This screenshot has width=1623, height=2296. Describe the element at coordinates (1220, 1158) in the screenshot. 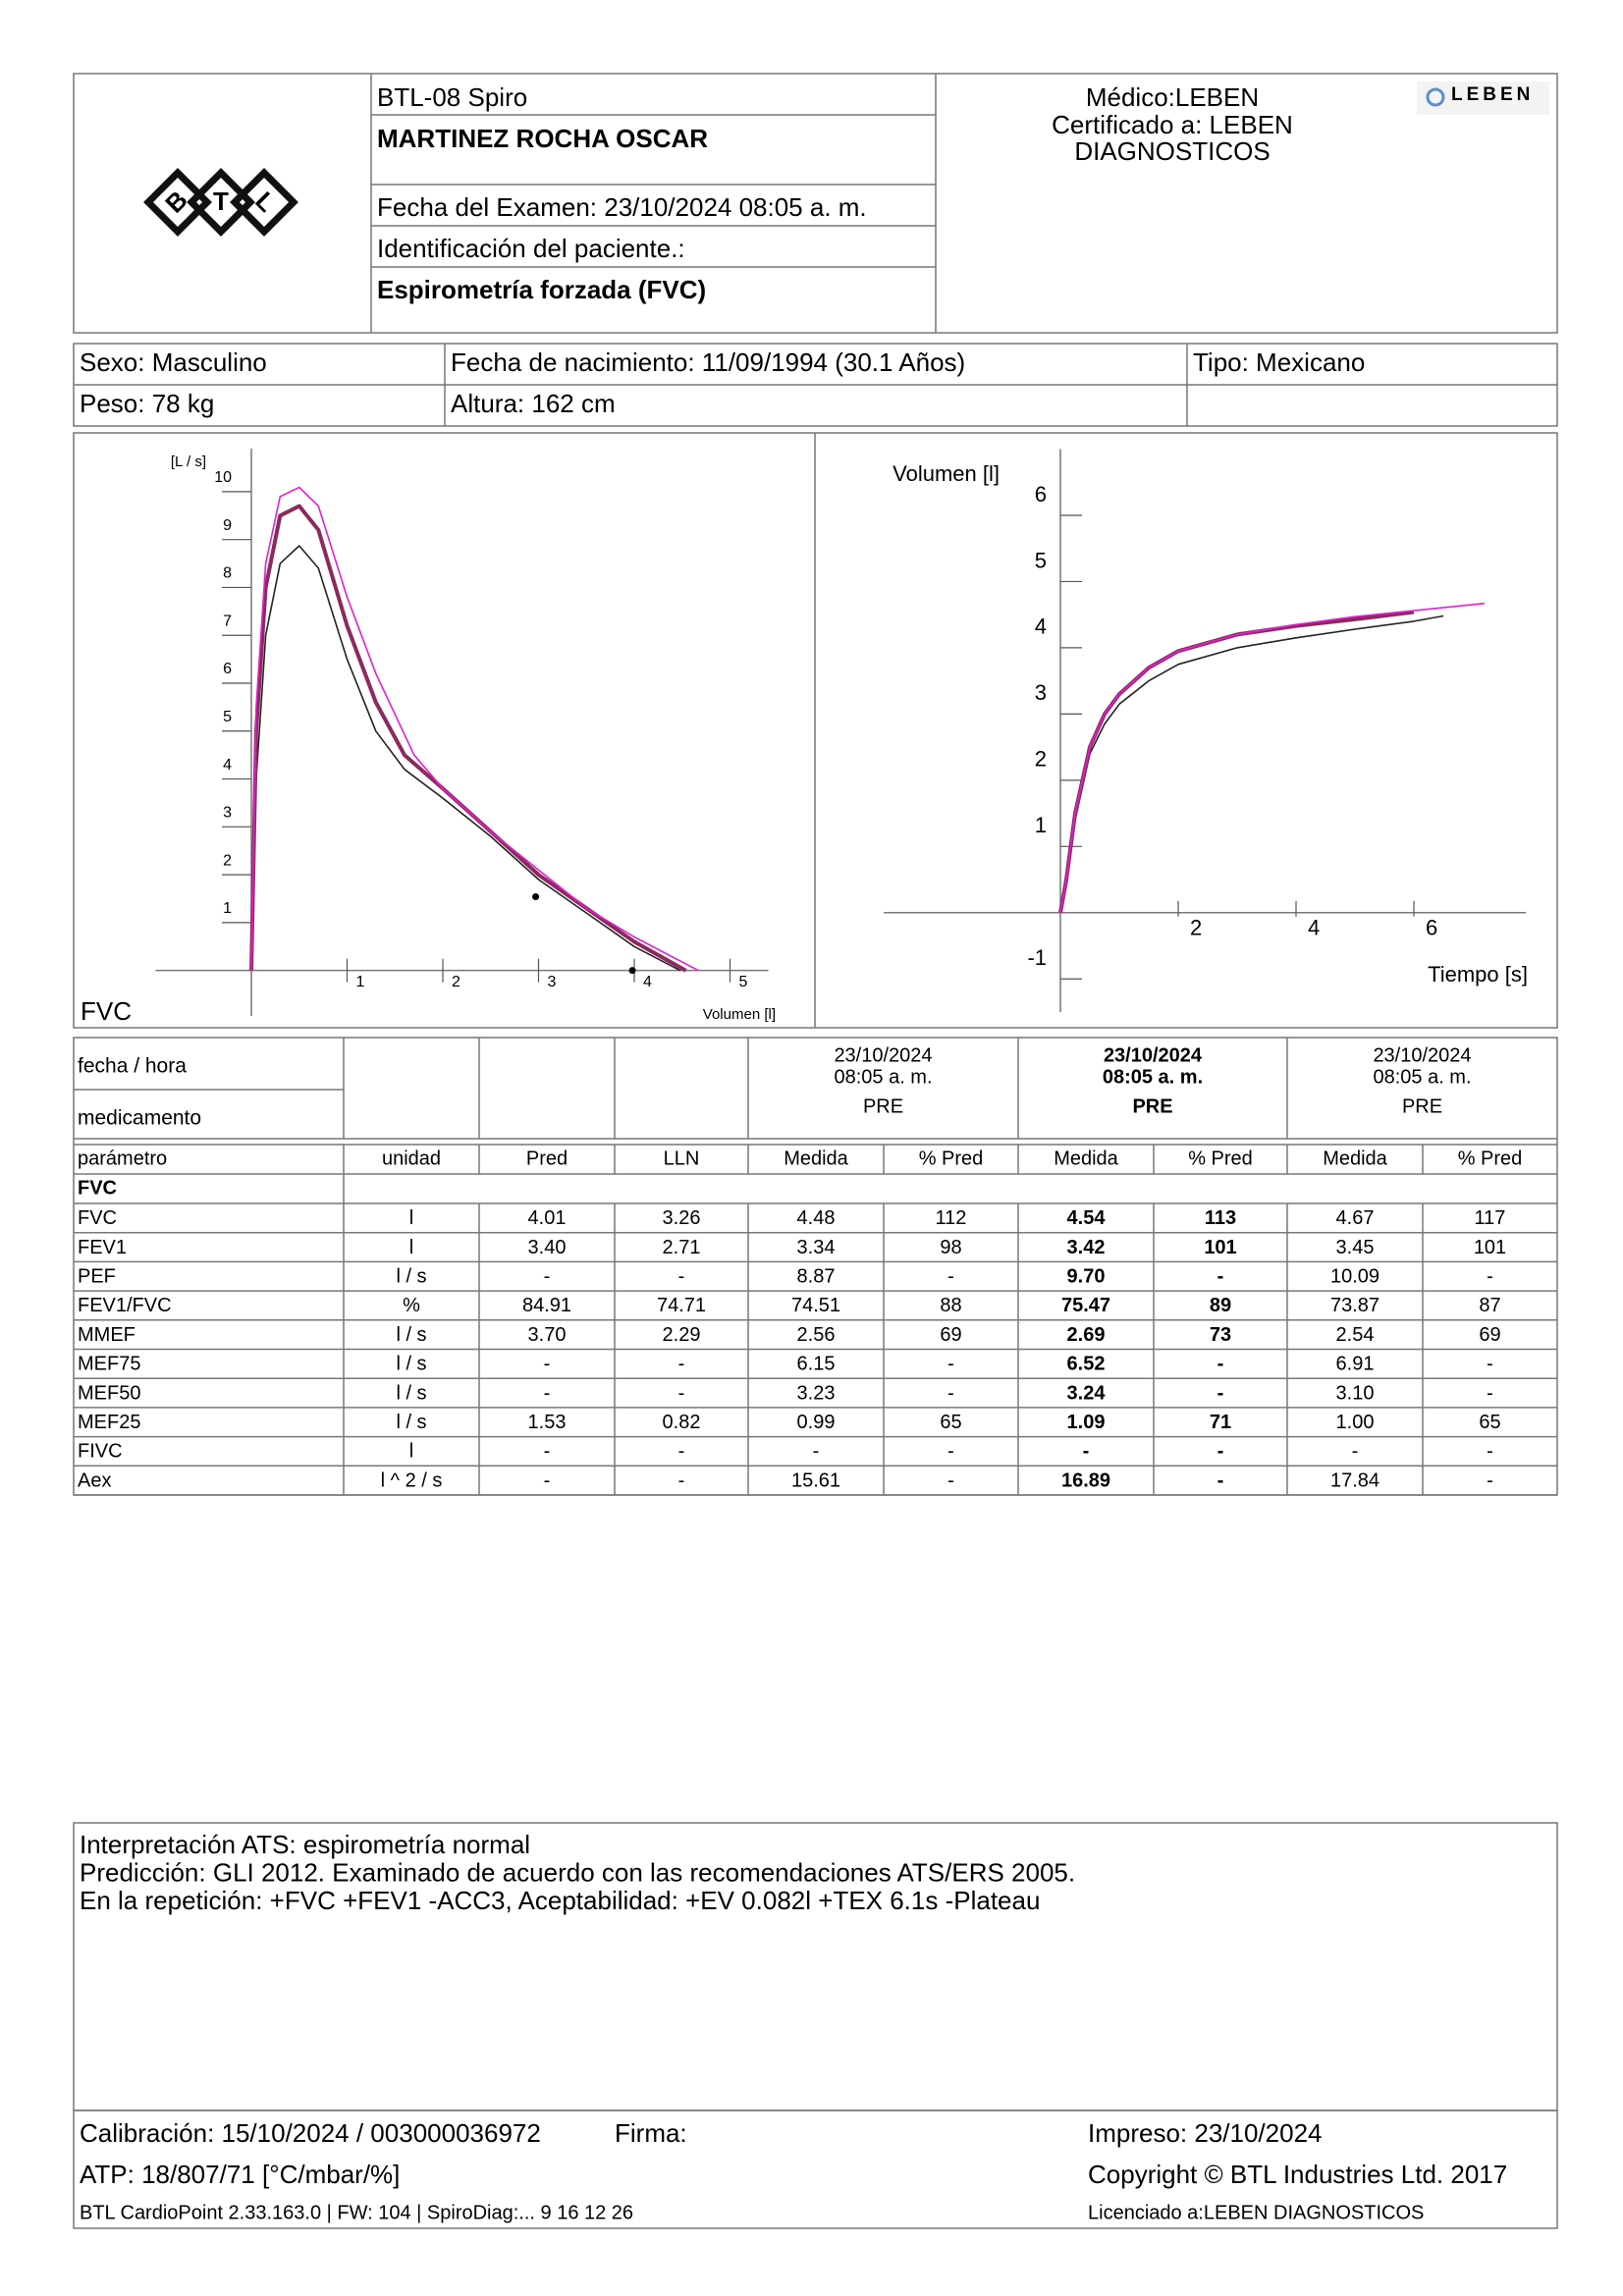

I see `column-header: % Pred` at that location.